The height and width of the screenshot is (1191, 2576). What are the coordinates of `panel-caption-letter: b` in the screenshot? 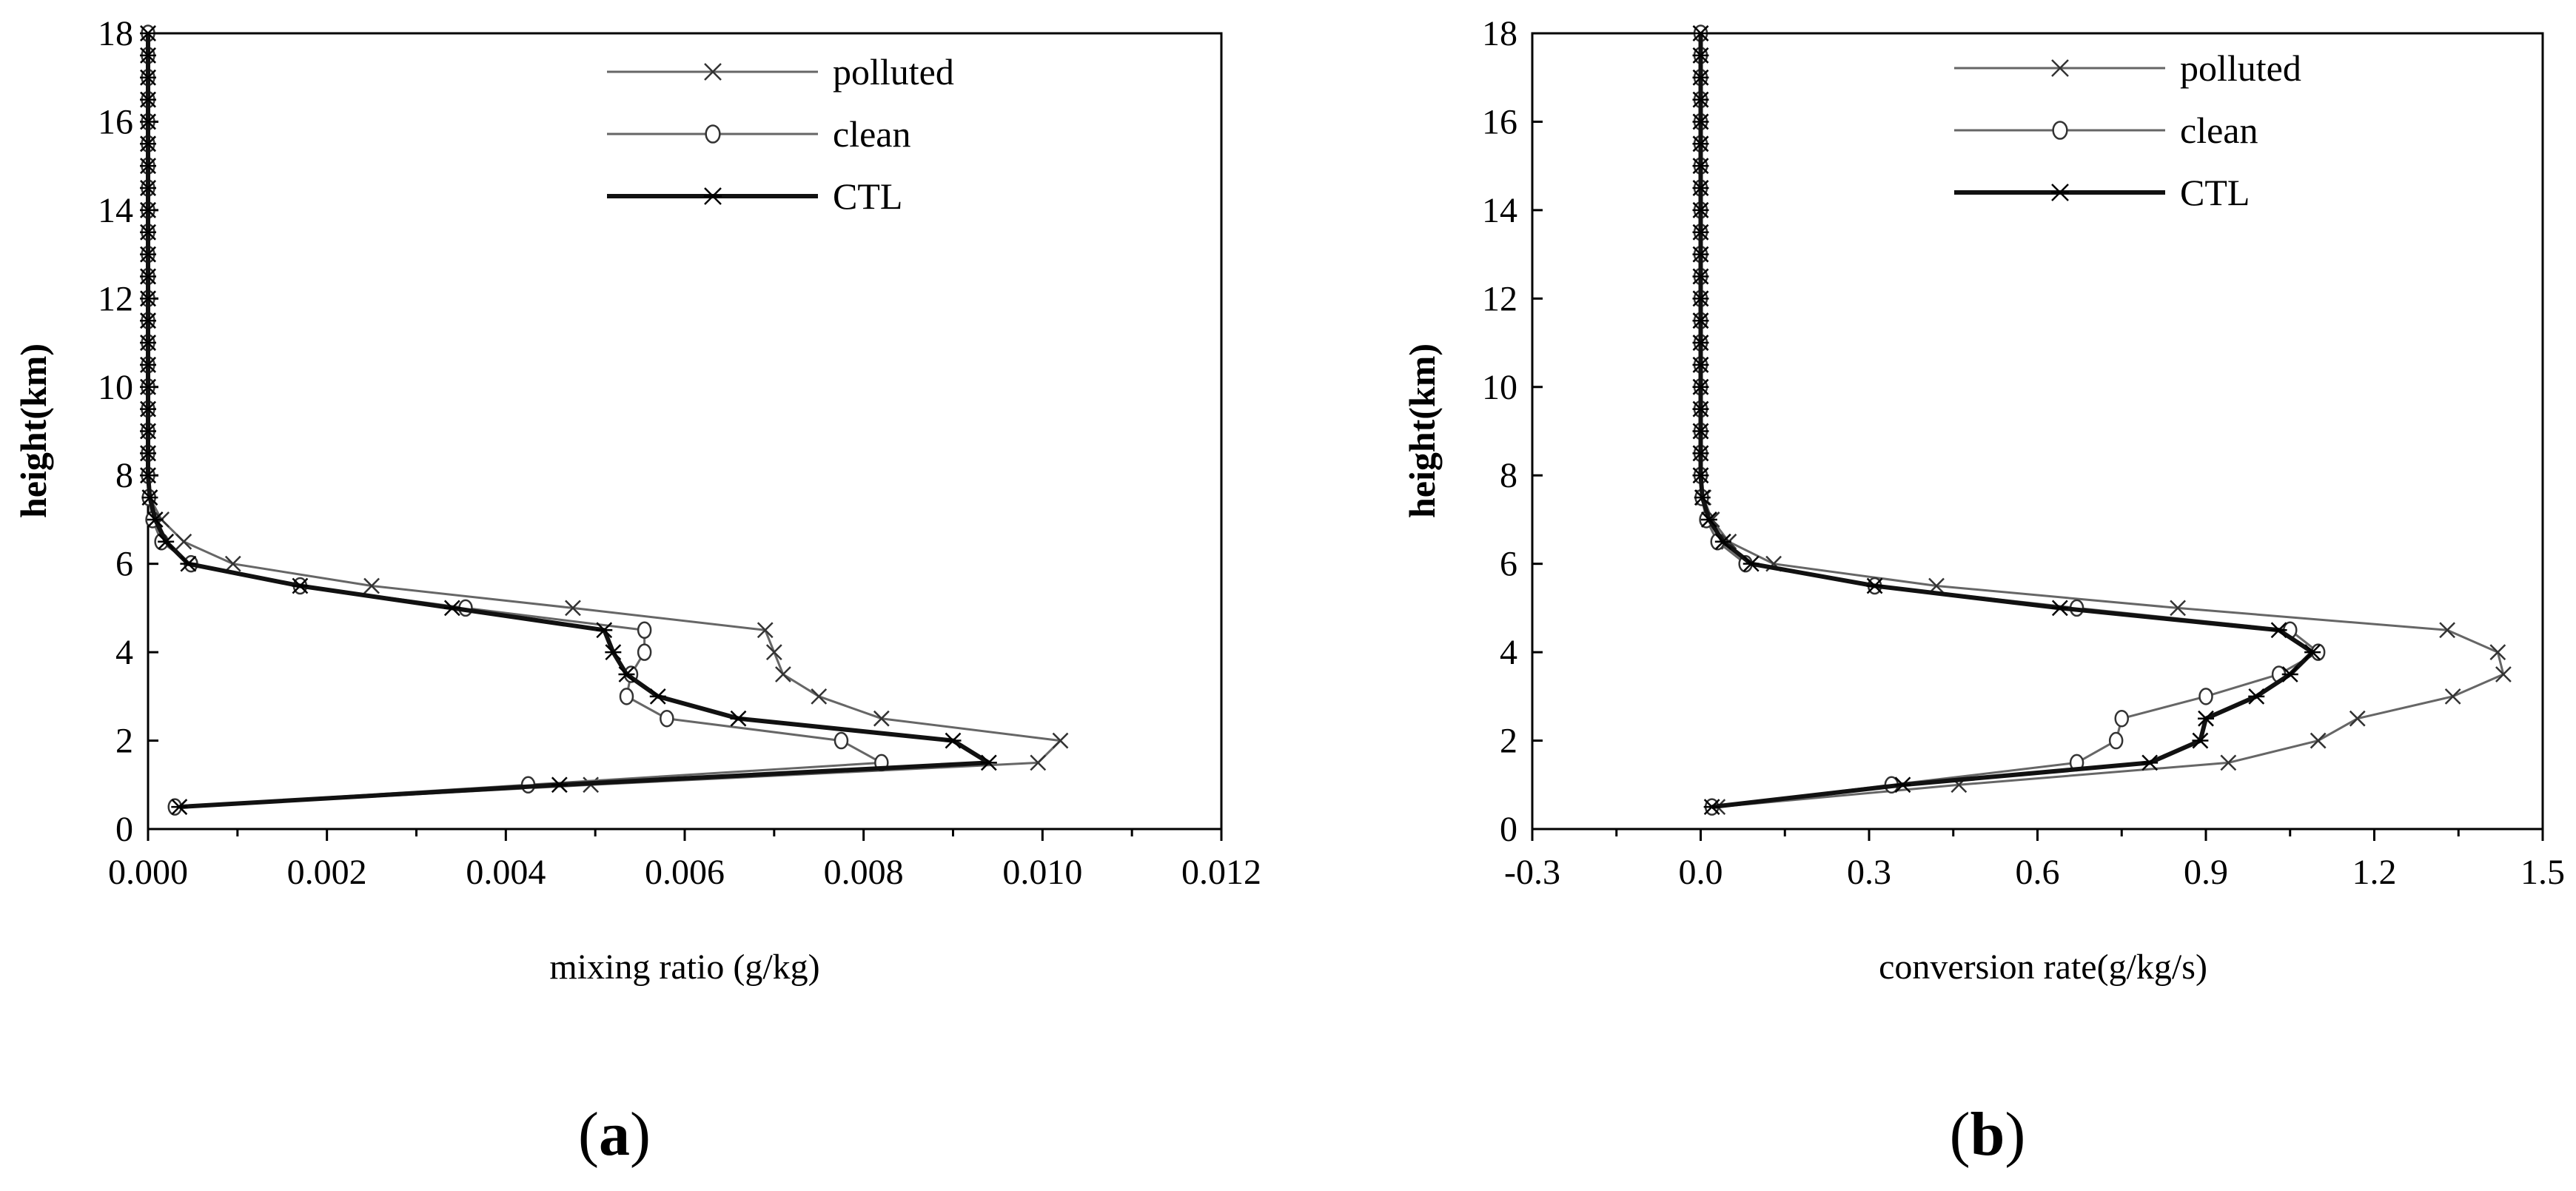 It's located at (1987, 1134).